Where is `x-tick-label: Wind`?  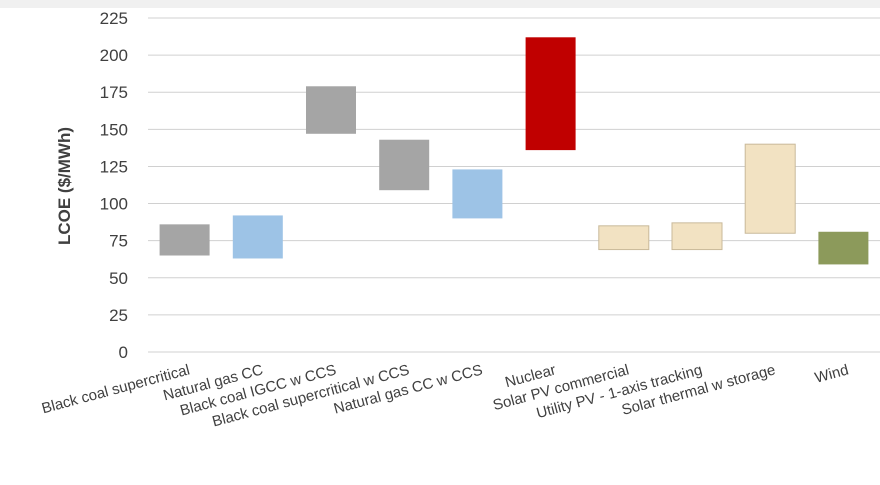
x-tick-label: Wind is located at coordinates (831, 373).